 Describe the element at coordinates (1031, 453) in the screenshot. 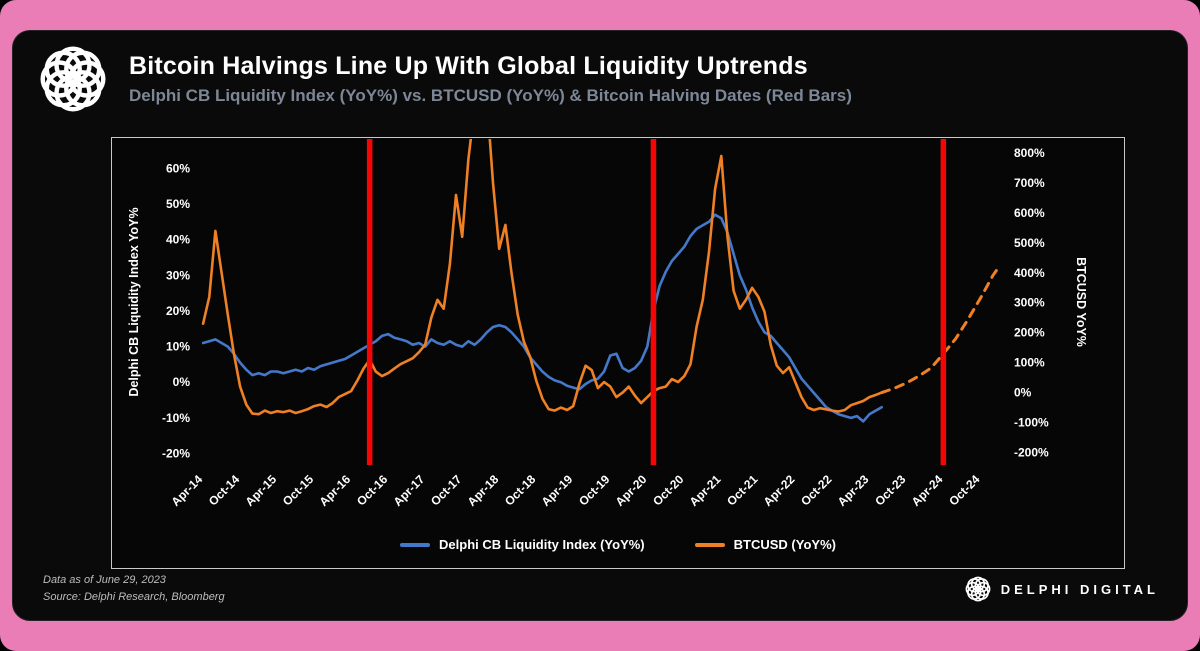

I see `y-right-tick-label: -200%` at that location.